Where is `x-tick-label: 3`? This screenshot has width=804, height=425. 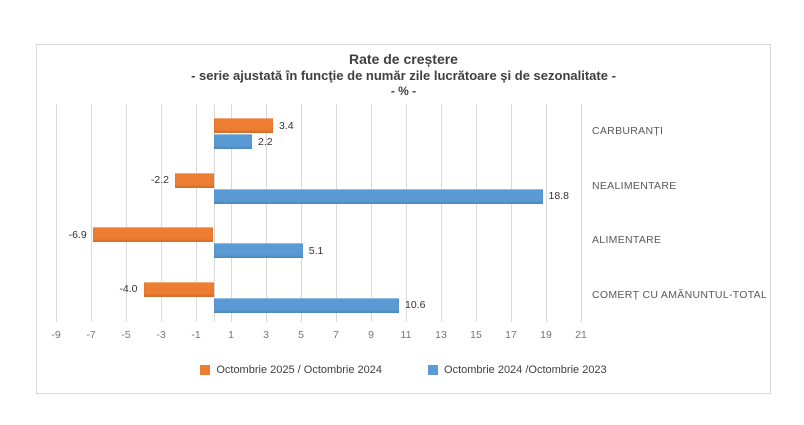
x-tick-label: 3 is located at coordinates (266, 335).